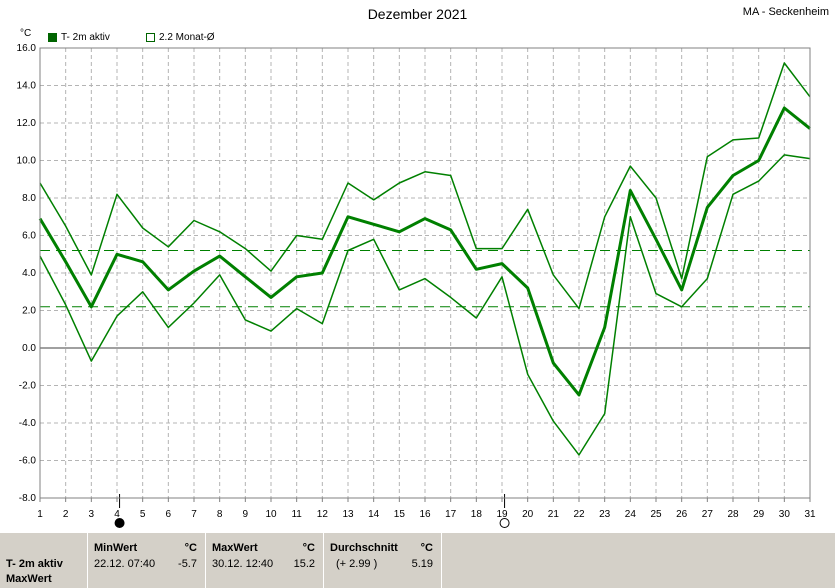  I want to click on y-unit: °C, so click(26, 33).